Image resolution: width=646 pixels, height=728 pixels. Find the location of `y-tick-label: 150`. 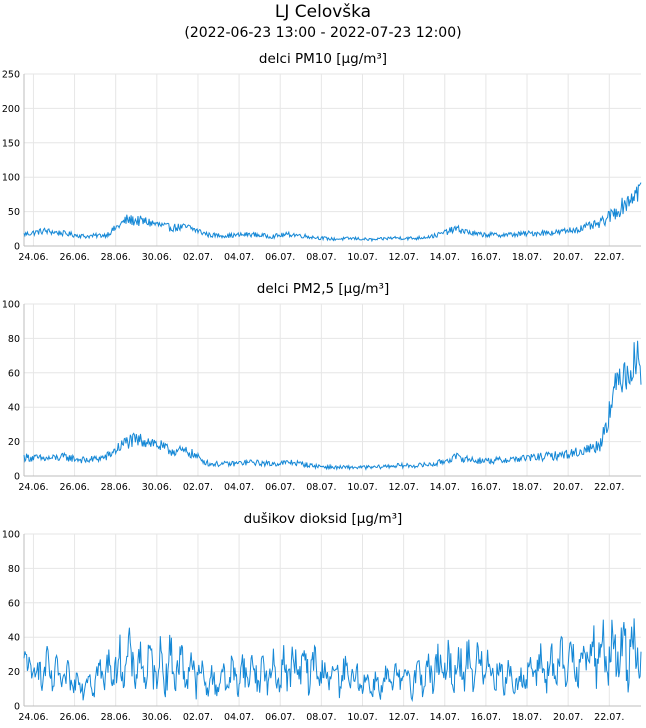

y-tick-label: 150 is located at coordinates (11, 143).